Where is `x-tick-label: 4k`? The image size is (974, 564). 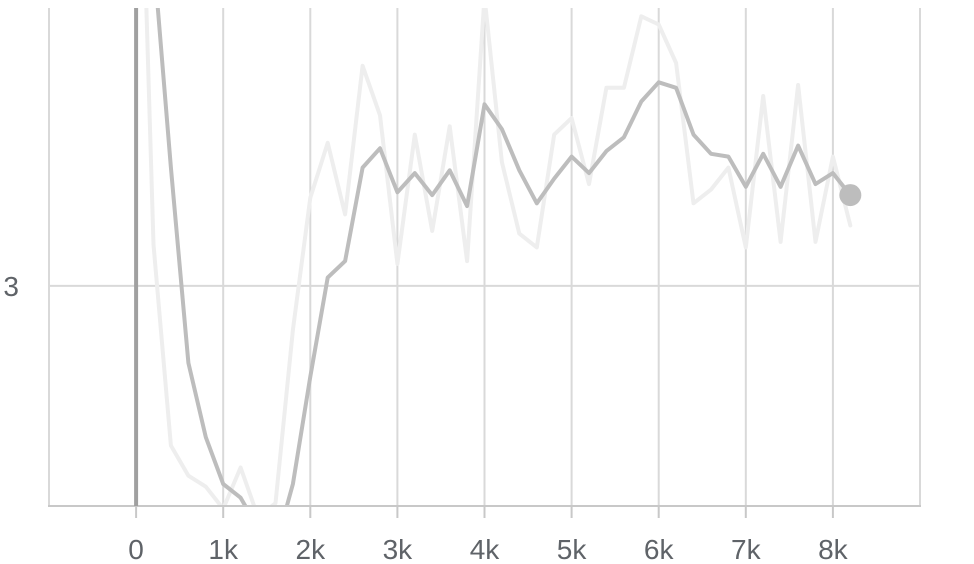 x-tick-label: 4k is located at coordinates (485, 549).